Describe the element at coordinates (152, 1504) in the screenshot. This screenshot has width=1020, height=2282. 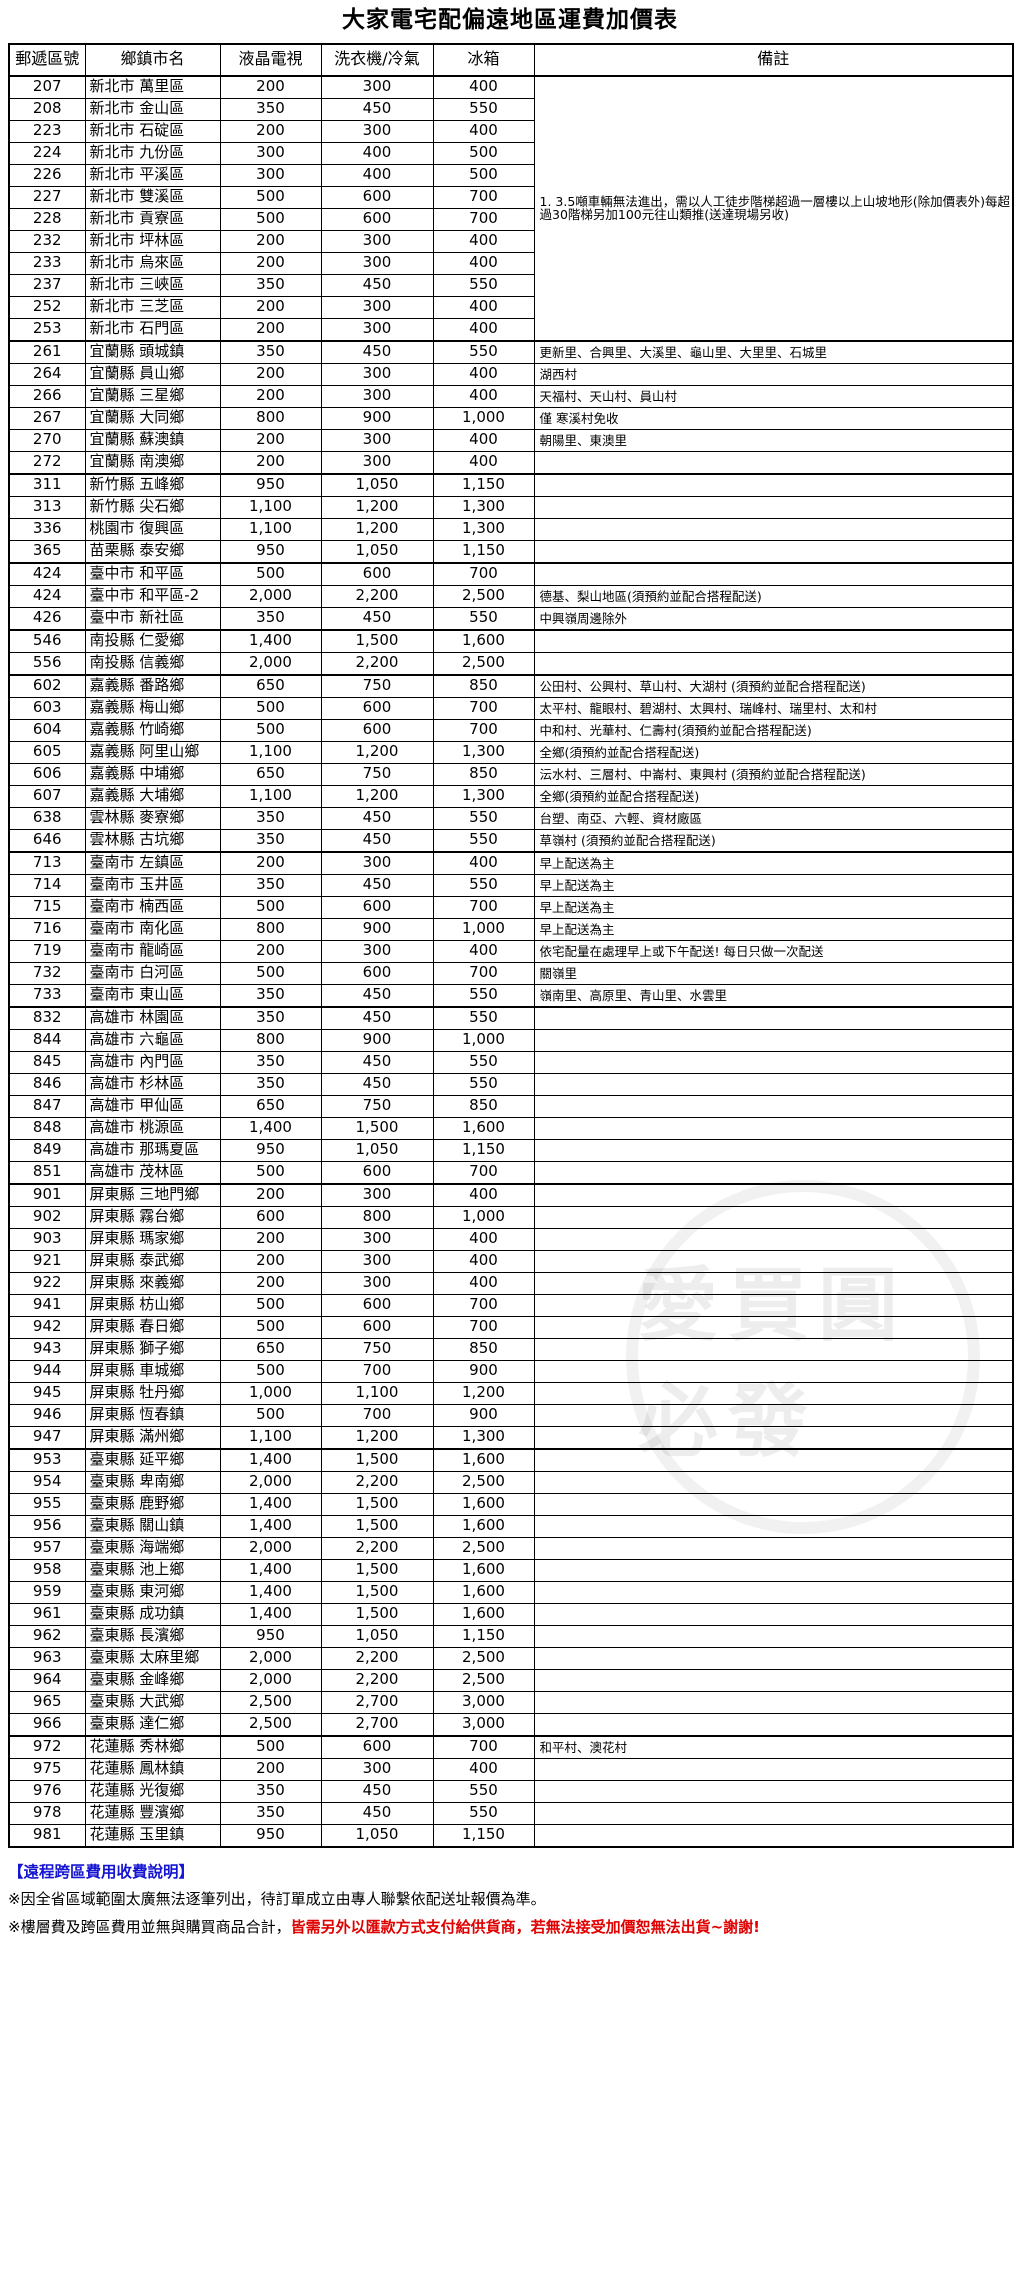
I see `cell-township: 臺東縣 鹿野鄉` at that location.